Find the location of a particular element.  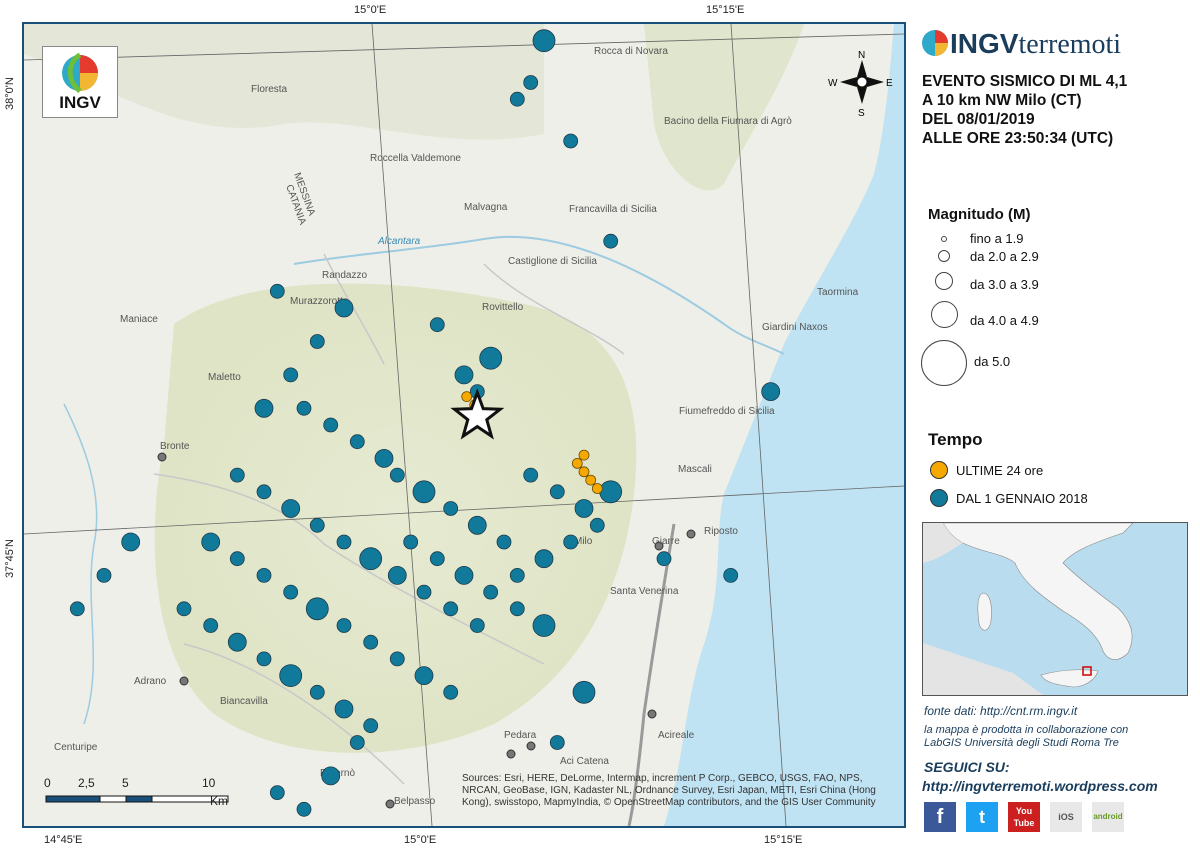

place-label: Castiglione di Sicilia is located at coordinates (552, 261).